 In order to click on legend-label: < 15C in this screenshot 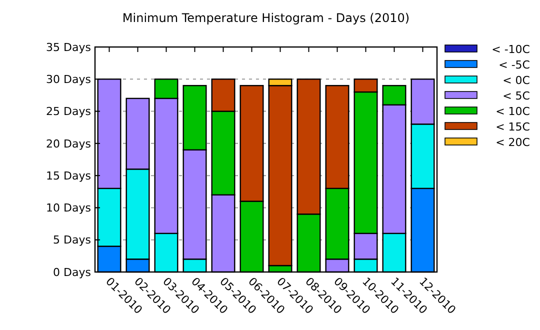, I will do `click(513, 127)`.